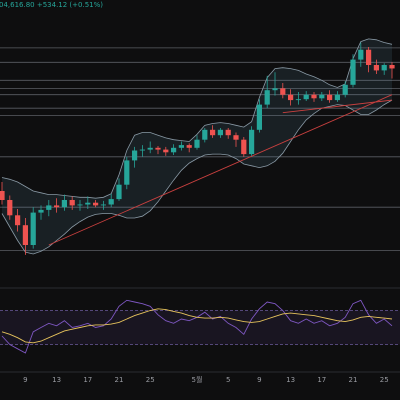 The image size is (400, 400). What do you see at coordinates (228, 380) in the screenshot?
I see `x-tick-label: 5` at bounding box center [228, 380].